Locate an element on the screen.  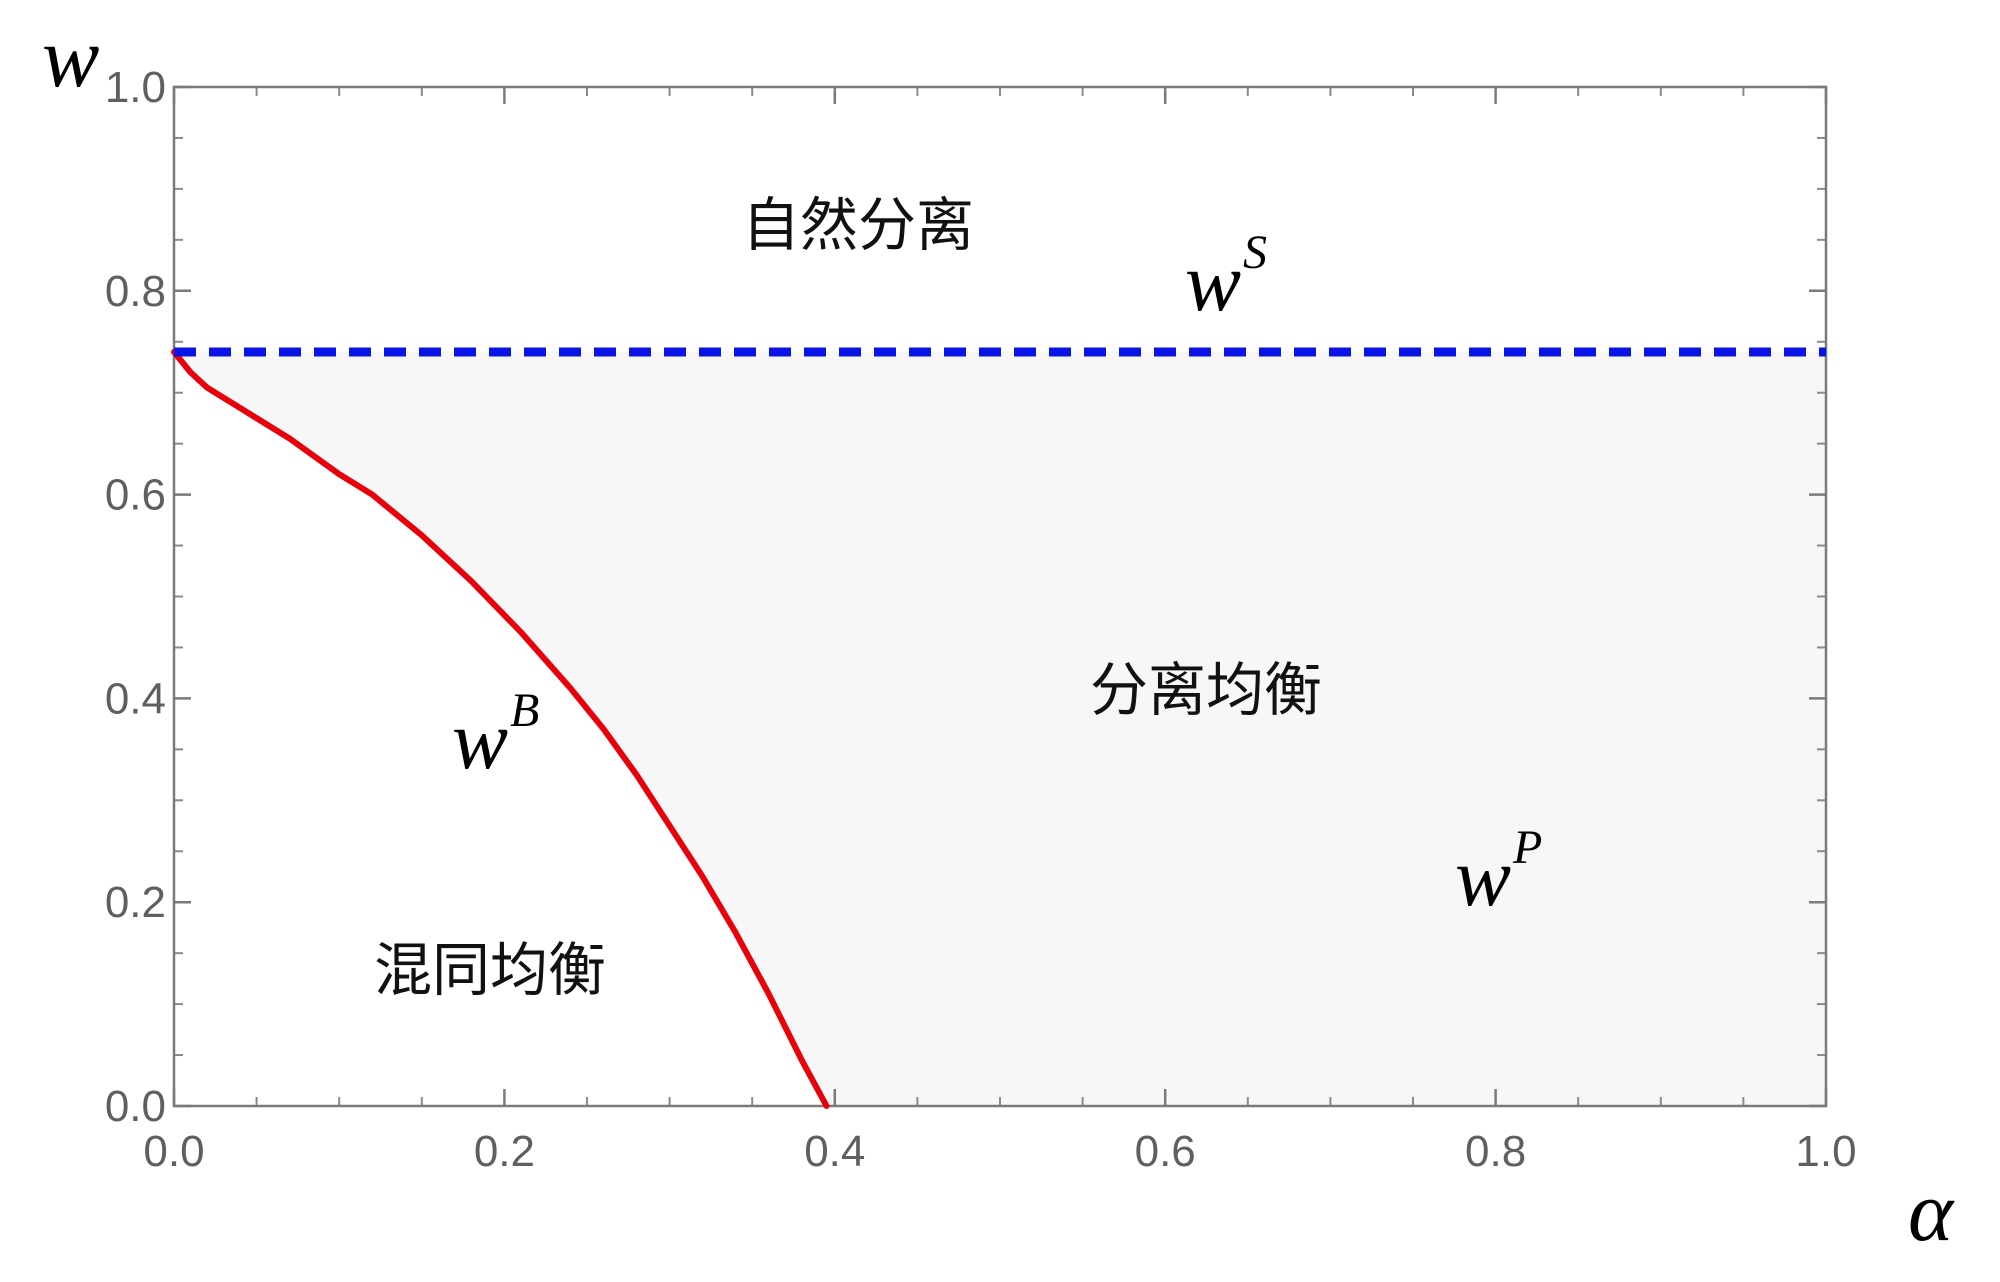
y-tick-label: 0.4 is located at coordinates (135, 698).